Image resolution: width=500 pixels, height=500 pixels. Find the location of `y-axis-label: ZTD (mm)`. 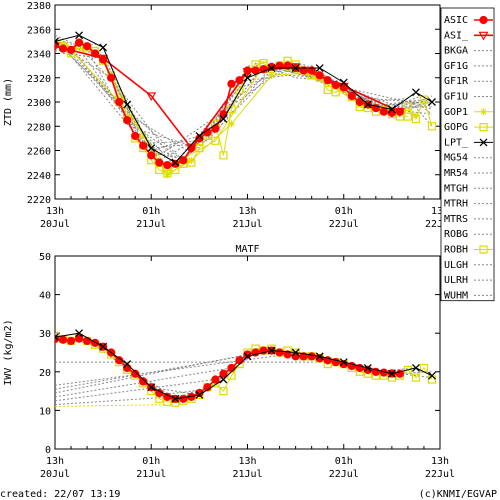

y-axis-label: ZTD (mm) is located at coordinates (8, 102).